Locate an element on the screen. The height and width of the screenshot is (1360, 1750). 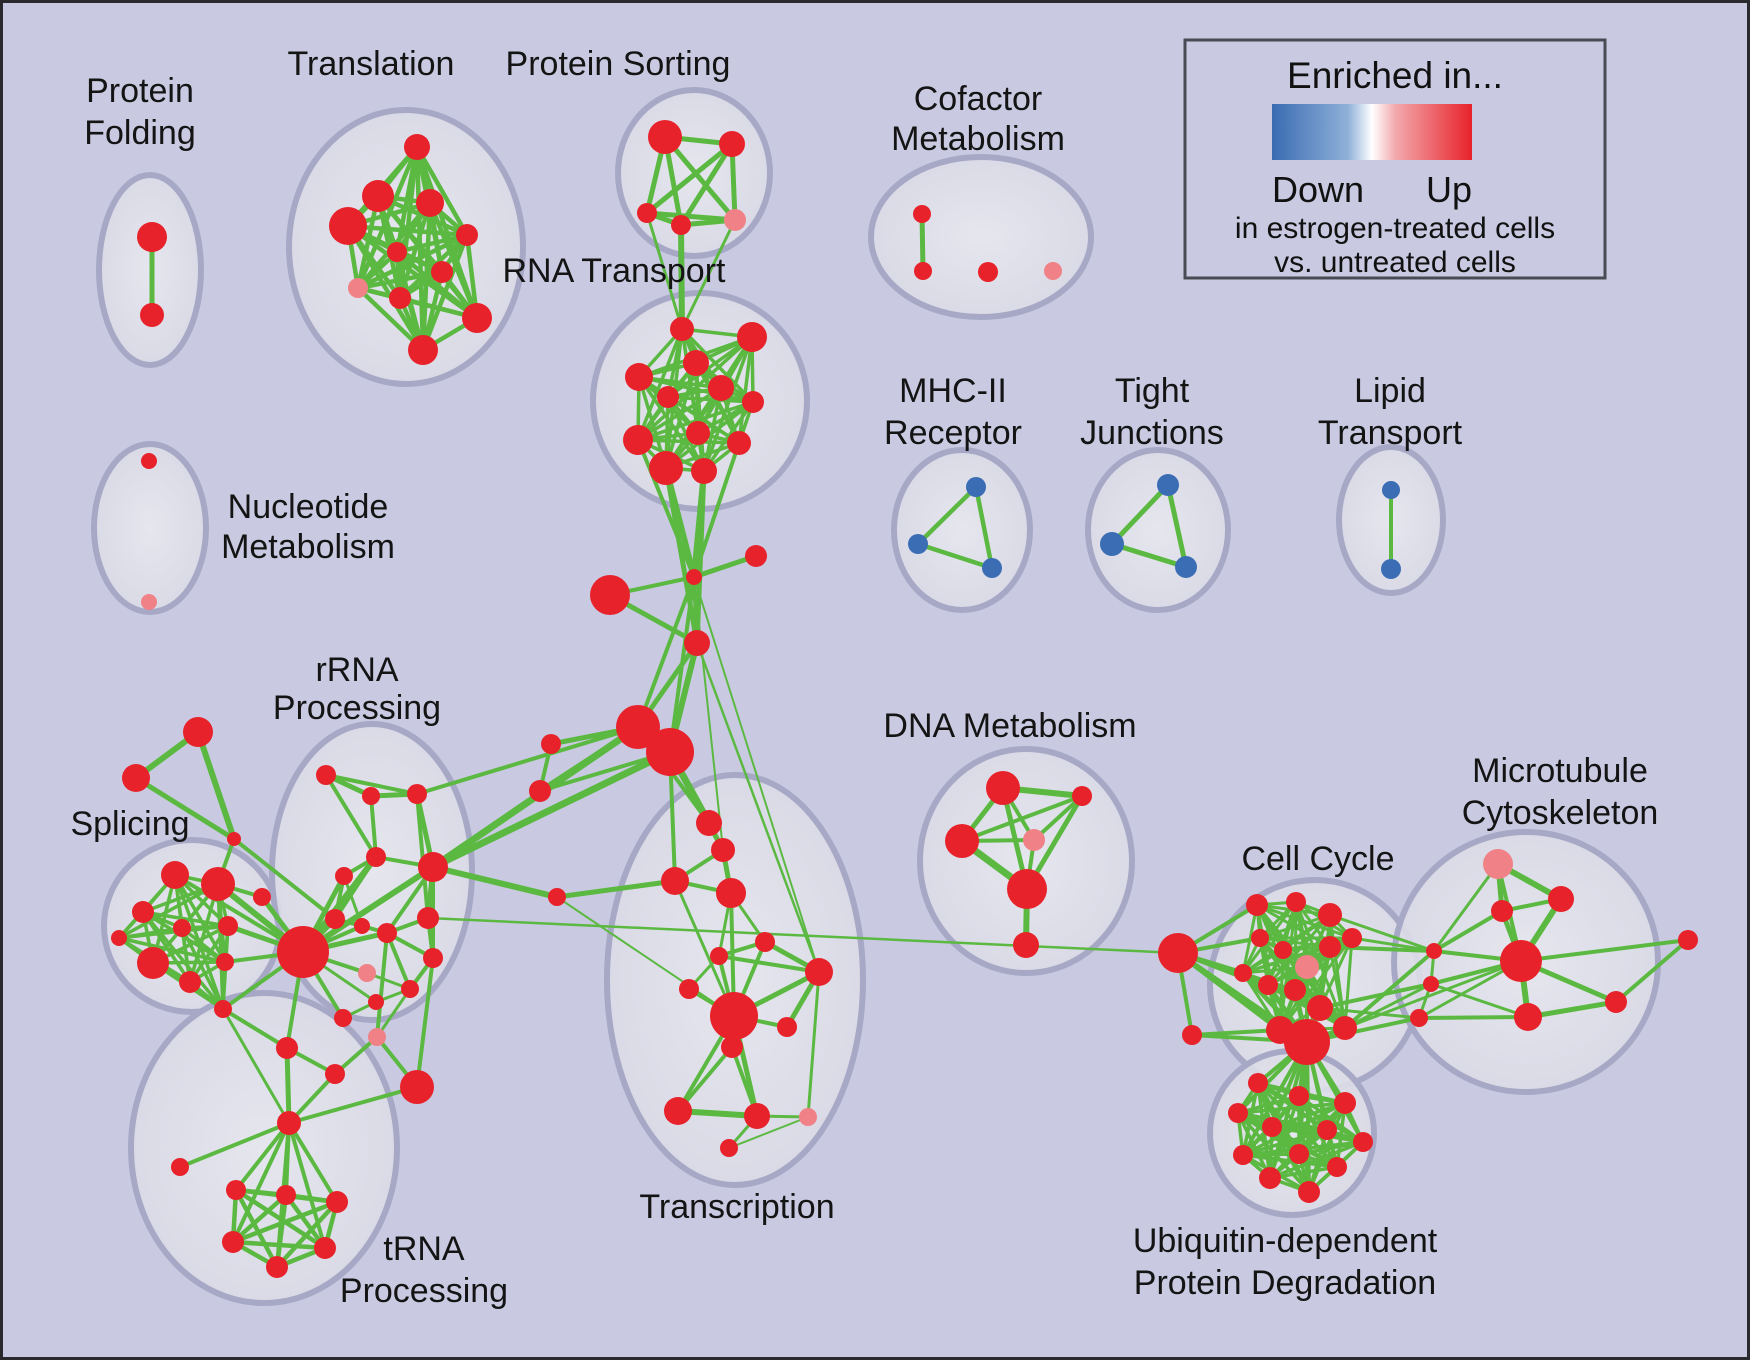
cluster-label-cofactor-metabolism: Cofactor is located at coordinates (978, 99).